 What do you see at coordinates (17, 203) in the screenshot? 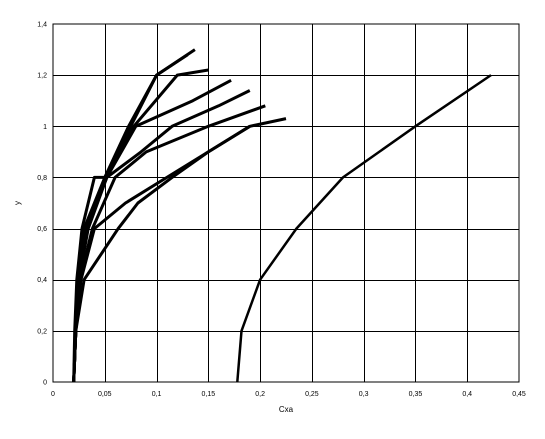
I see `y-axis-label: y` at bounding box center [17, 203].